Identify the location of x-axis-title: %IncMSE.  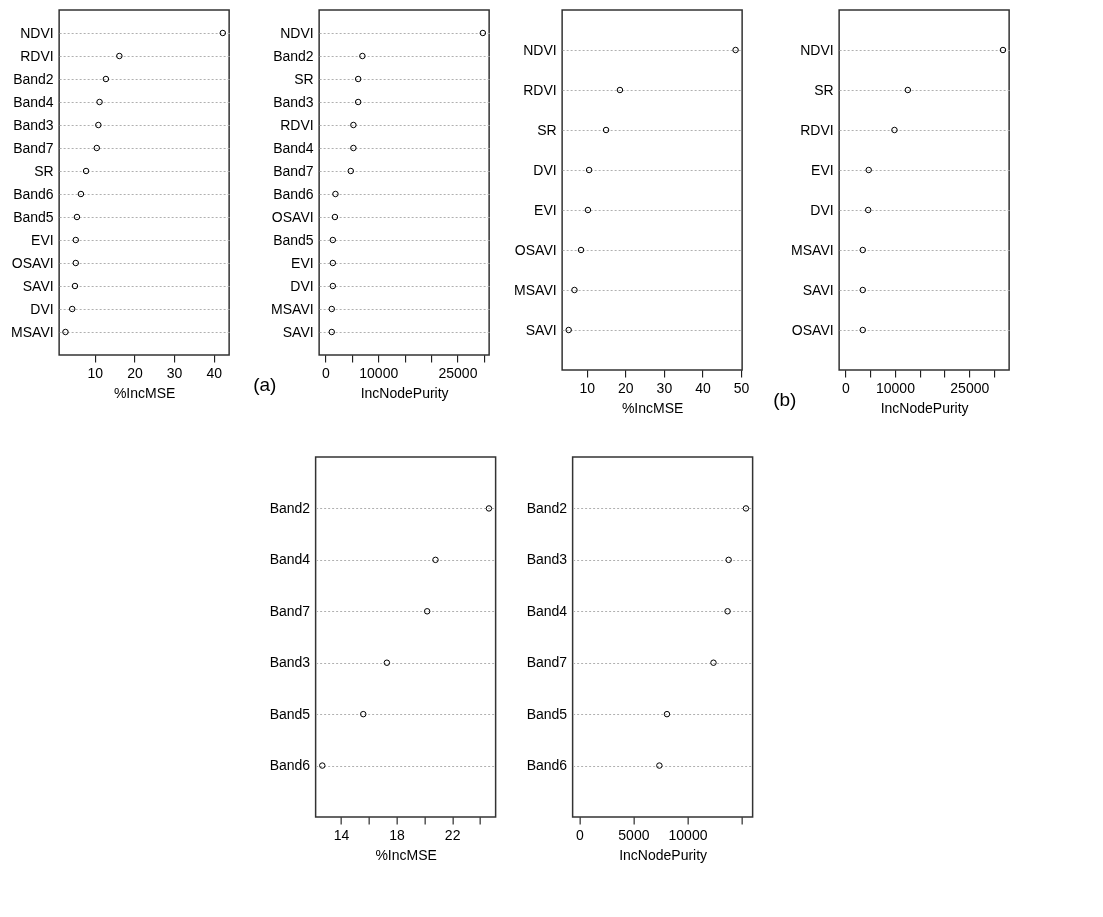
(406, 854).